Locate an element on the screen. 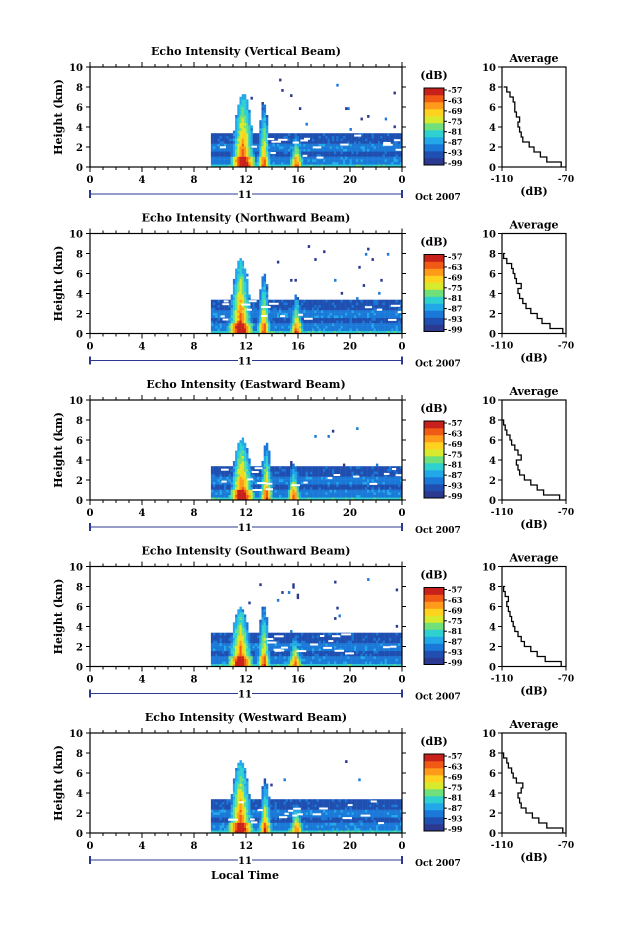  colorbar-tick-label: -69 is located at coordinates (455, 444).